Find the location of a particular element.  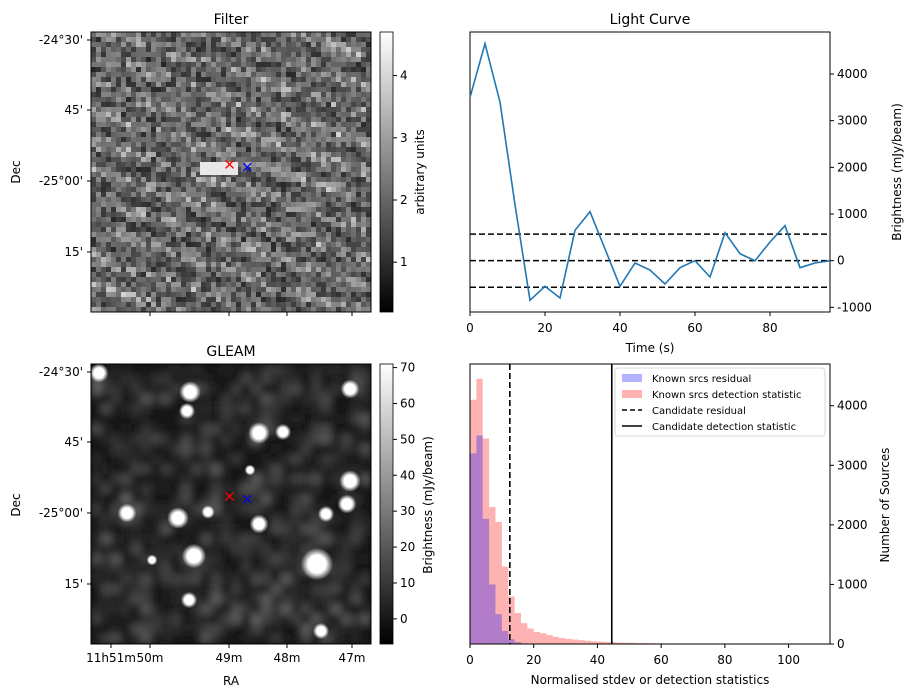

lightcurve-x-tick-label: 40 is located at coordinates (619, 328).